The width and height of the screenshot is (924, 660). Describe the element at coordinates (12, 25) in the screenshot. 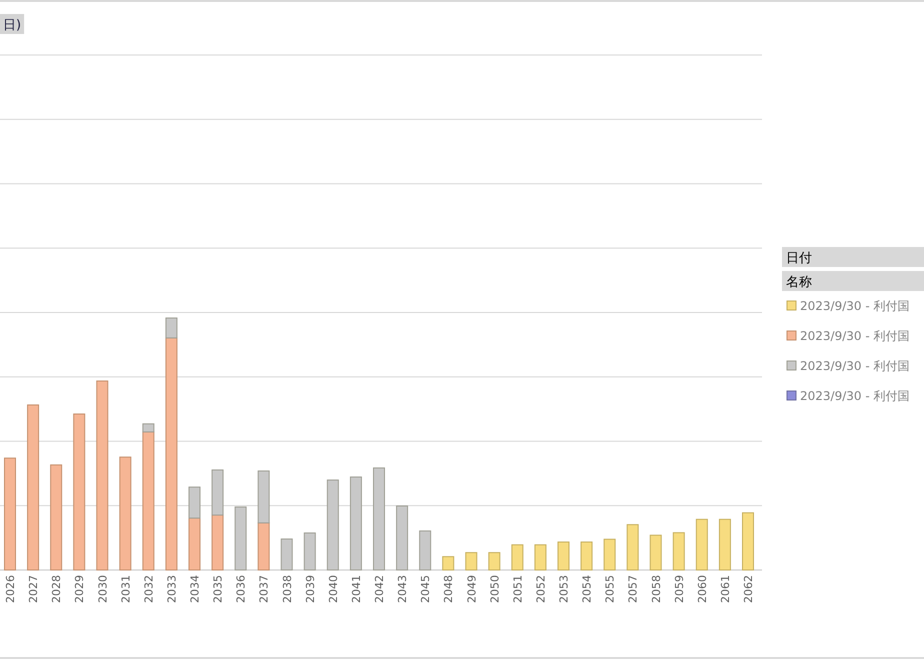

I see `chart-title: 日)` at that location.